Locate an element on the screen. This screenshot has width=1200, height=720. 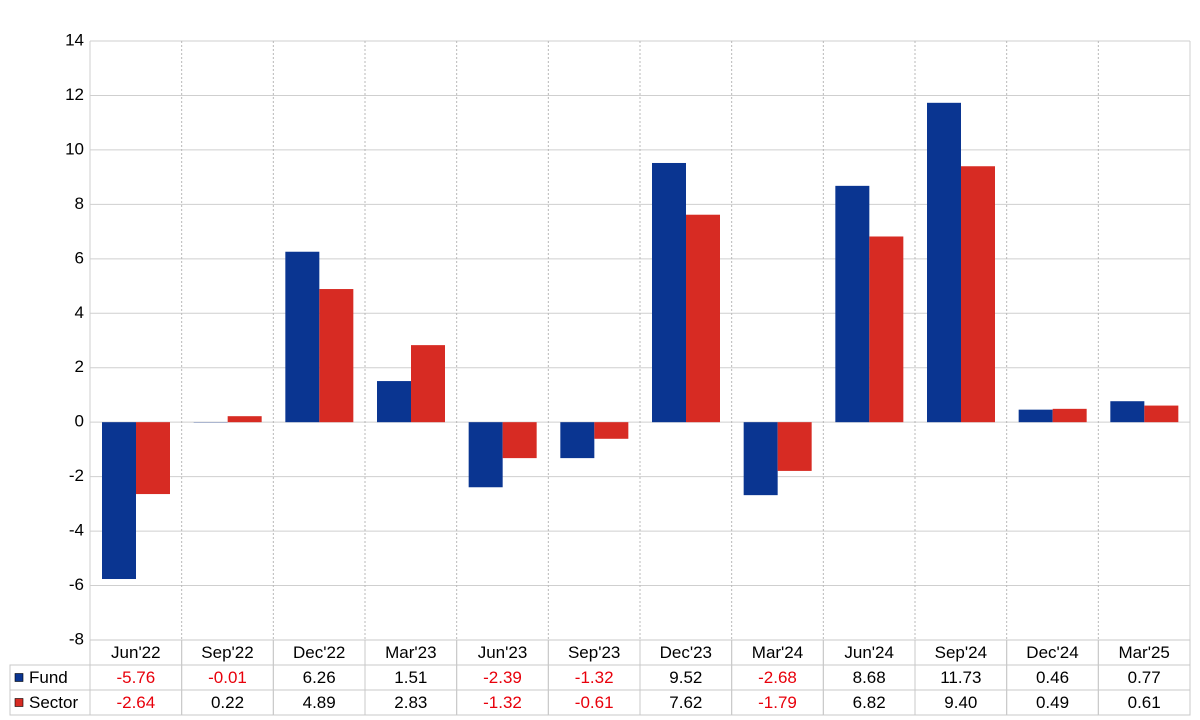
table-value: 8.68 is located at coordinates (869, 677).